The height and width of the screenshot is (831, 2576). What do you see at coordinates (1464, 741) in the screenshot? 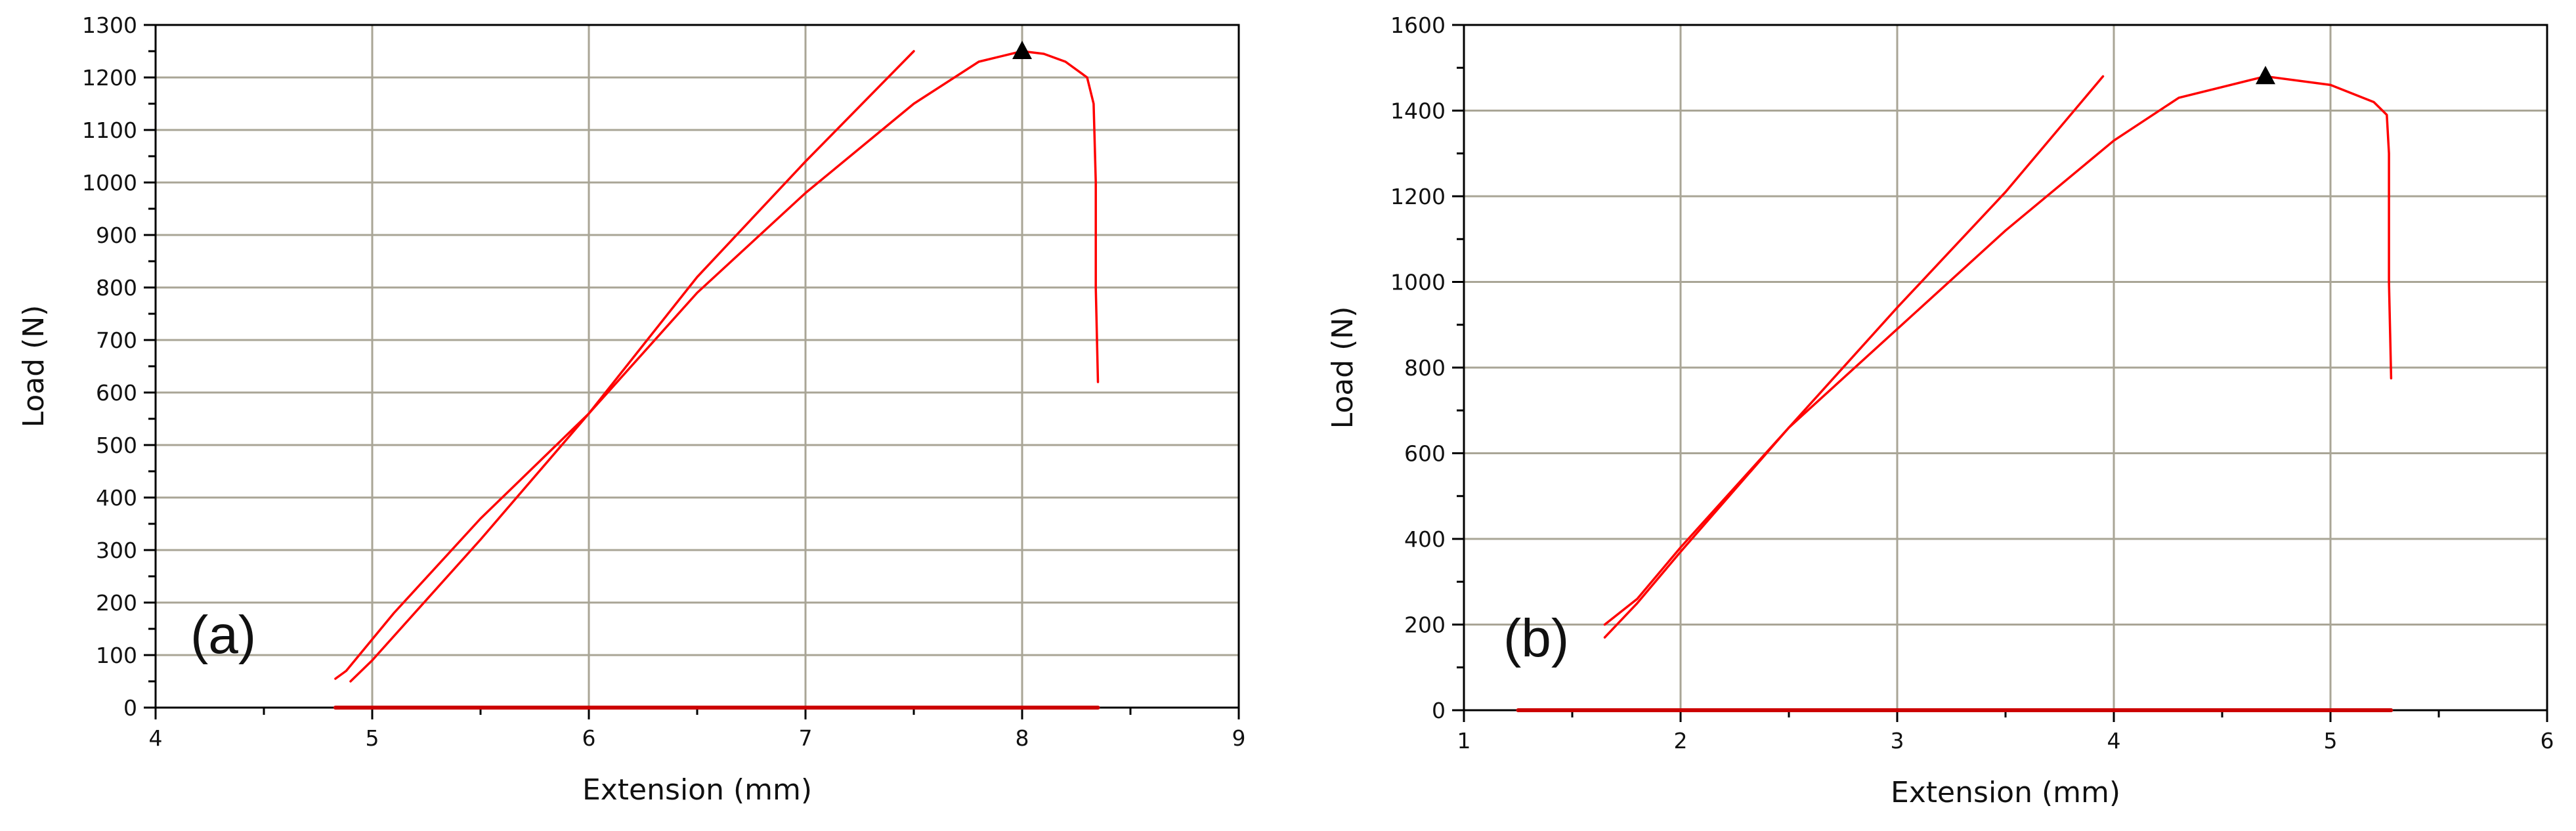
I see `x-tick-label: 1` at bounding box center [1464, 741].